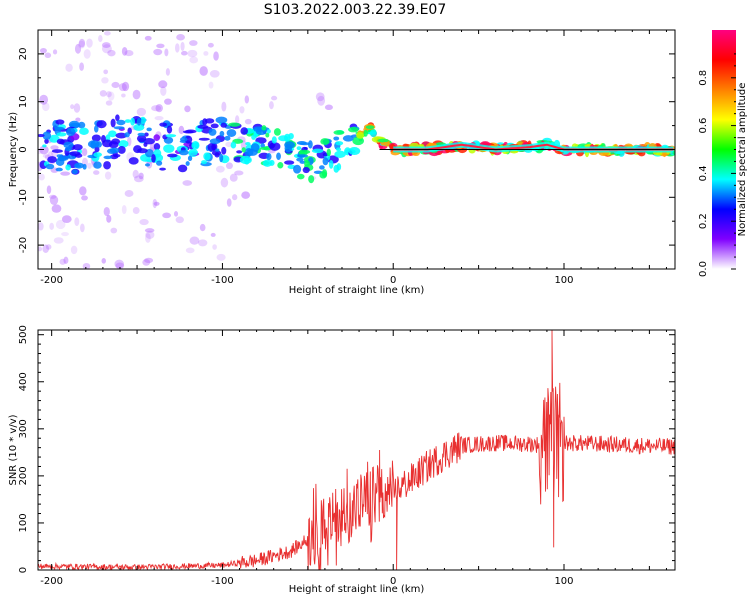 The width and height of the screenshot is (750, 600). I want to click on y-tick-label: -10, so click(23, 197).